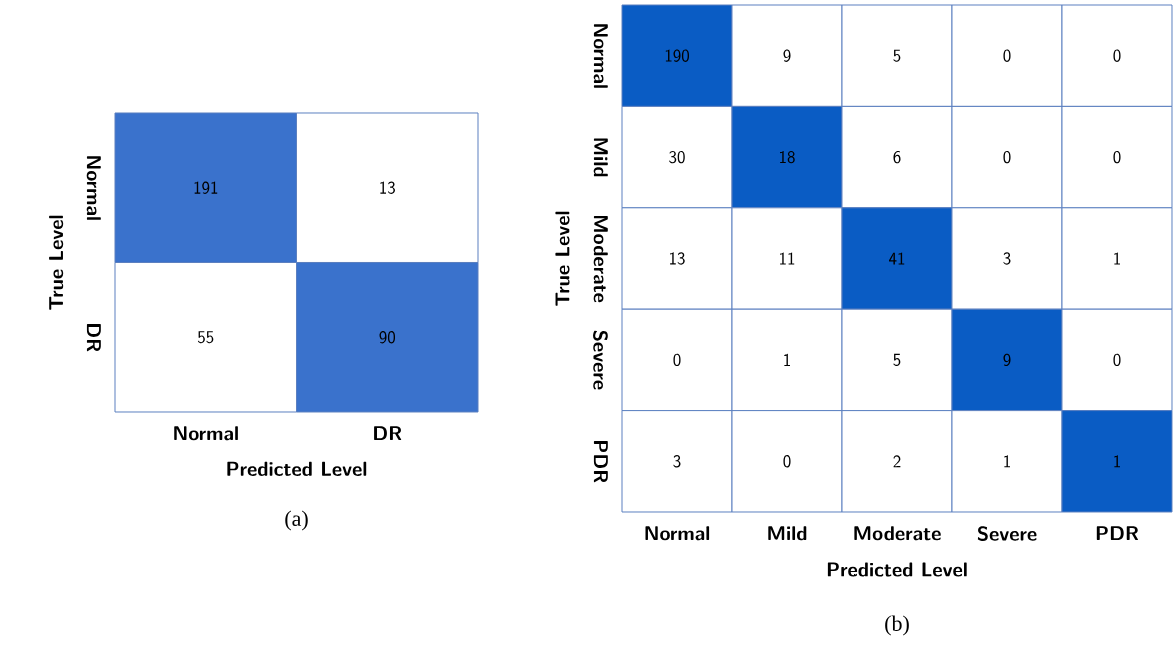  Describe the element at coordinates (206, 187) in the screenshot. I see `data-label: 191` at that location.